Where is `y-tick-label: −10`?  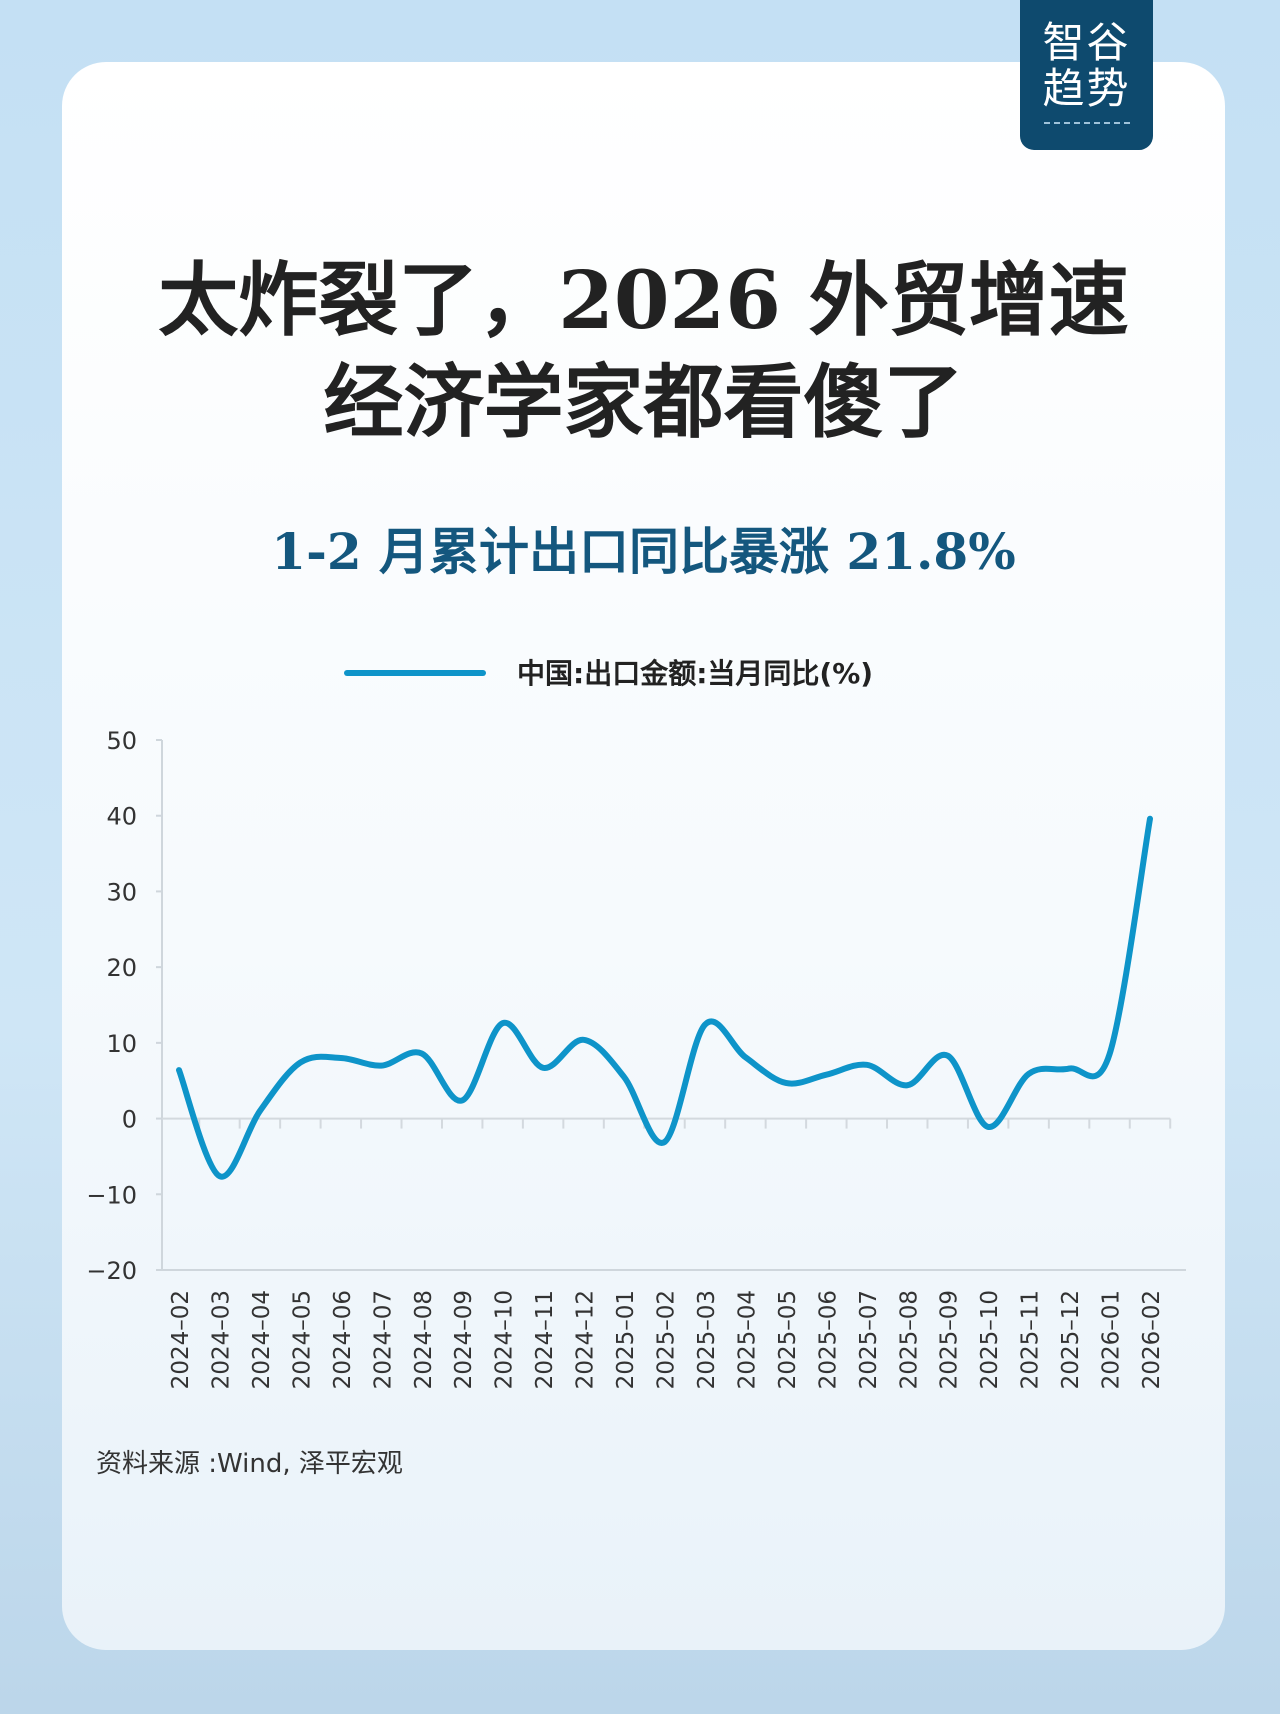
y-tick-label: −10 is located at coordinates (111, 1195).